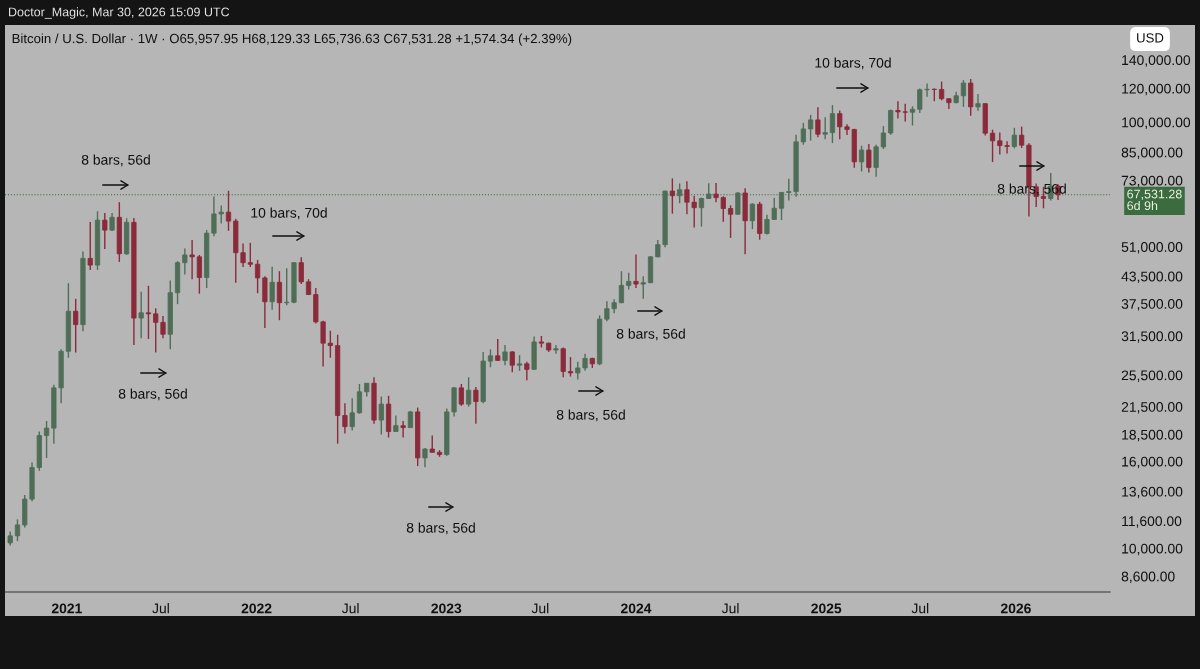  Describe the element at coordinates (1148, 577) in the screenshot. I see `y-tick-label: 8,600.00` at that location.